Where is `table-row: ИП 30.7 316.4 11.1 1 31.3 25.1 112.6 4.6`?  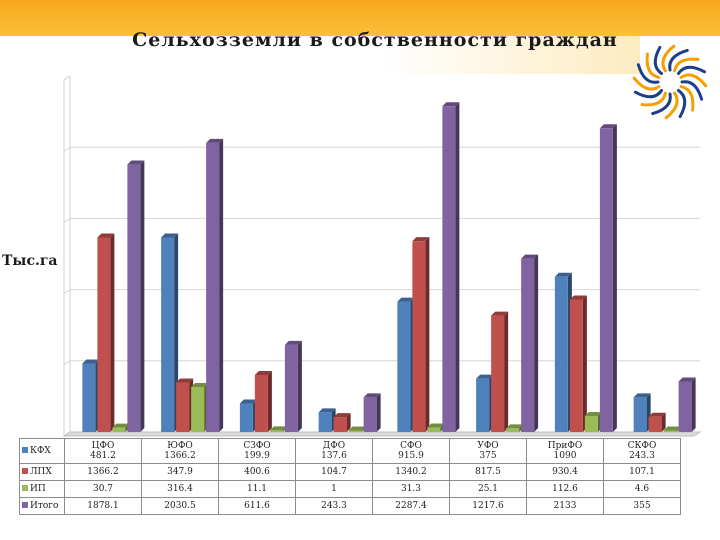
table-row: ИП 30.7 316.4 11.1 1 31.3 25.1 112.6 4.6 is located at coordinates (350, 489).